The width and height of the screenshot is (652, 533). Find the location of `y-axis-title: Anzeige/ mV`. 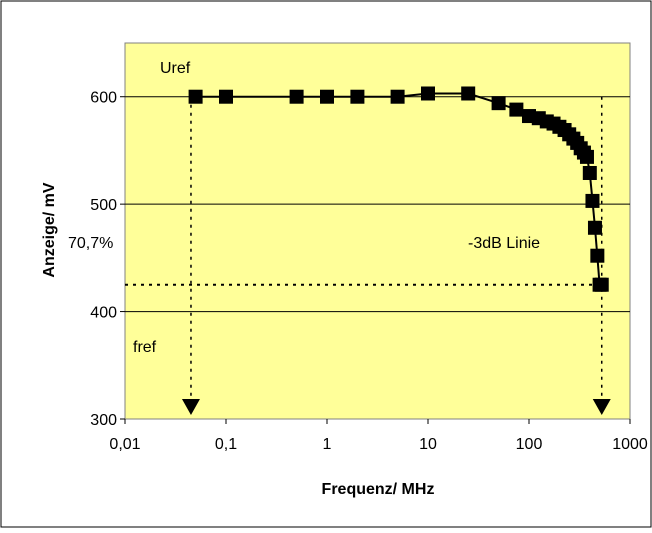

y-axis-title: Anzeige/ mV is located at coordinates (49, 229).